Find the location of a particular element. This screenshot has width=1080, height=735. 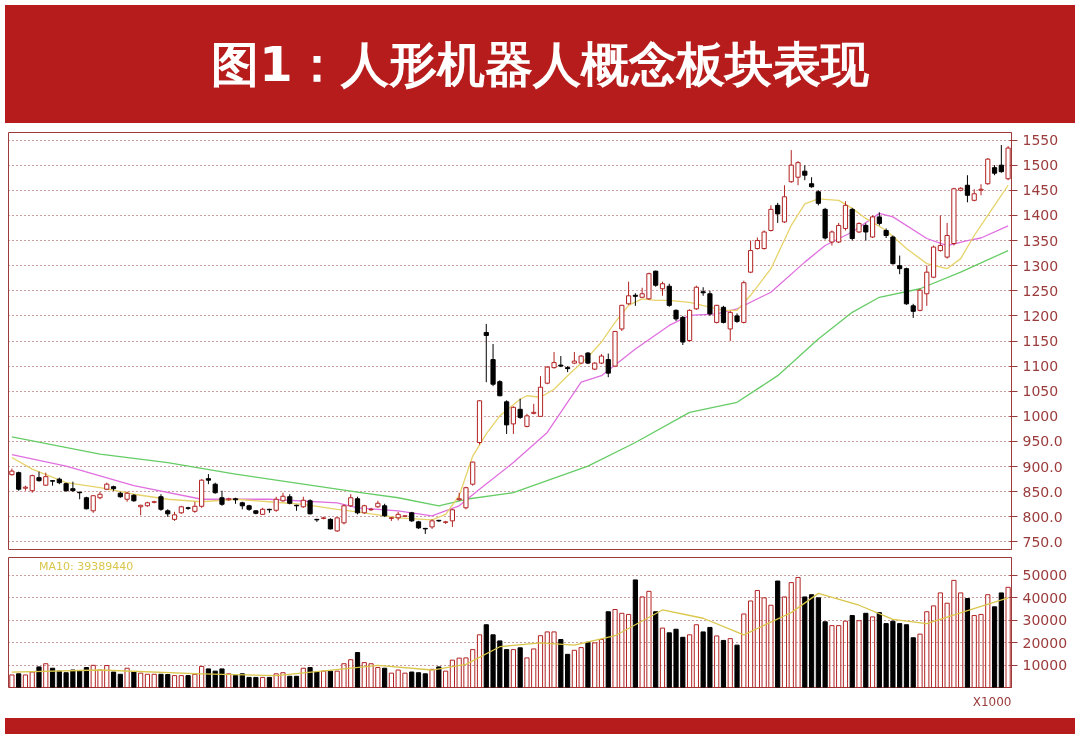

line-series is located at coordinates (510, 634).